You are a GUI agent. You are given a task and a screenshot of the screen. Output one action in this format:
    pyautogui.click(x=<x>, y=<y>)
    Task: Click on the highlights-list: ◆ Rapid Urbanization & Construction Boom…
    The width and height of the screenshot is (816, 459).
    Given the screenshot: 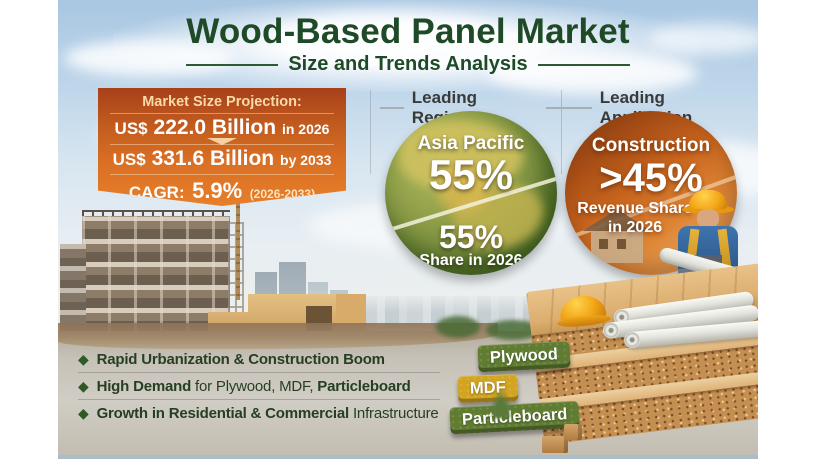 What is the action you would take?
    pyautogui.click(x=259, y=386)
    